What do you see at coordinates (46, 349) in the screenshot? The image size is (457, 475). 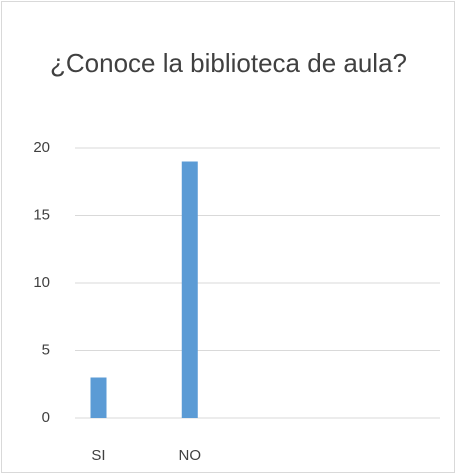 I see `y-tick-label: 5` at bounding box center [46, 349].